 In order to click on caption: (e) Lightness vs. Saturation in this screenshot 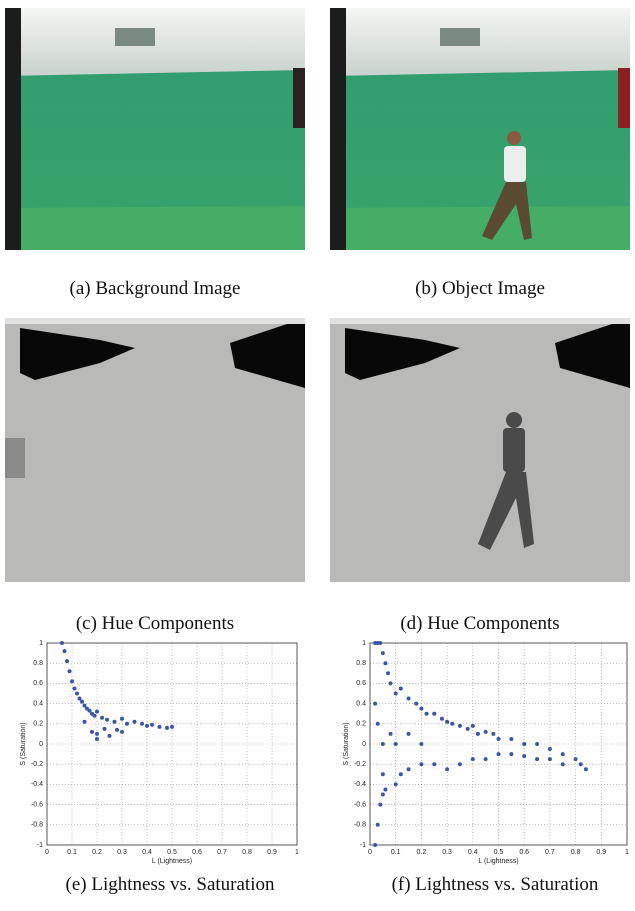, I will do `click(170, 884)`.